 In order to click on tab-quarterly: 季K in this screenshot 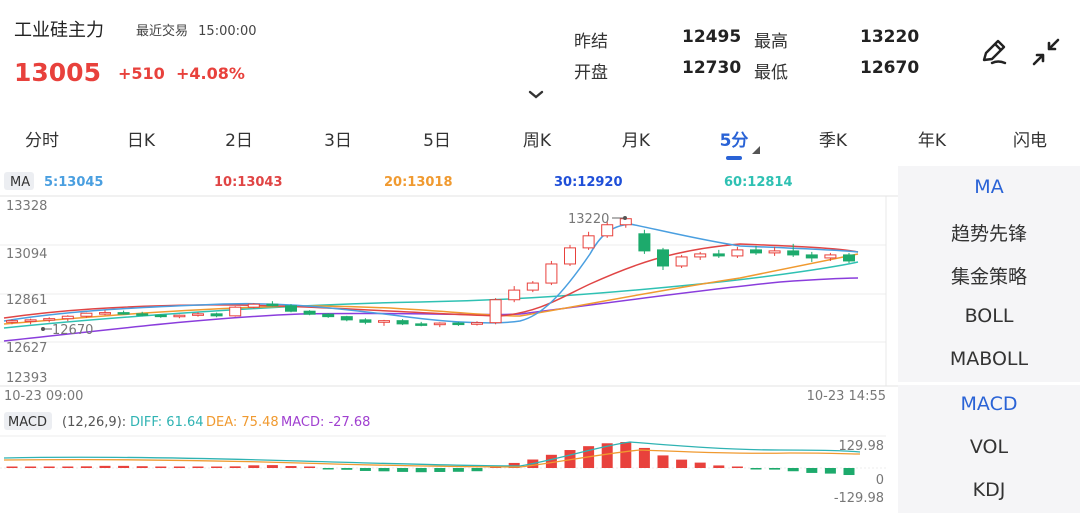, I will do `click(833, 141)`.